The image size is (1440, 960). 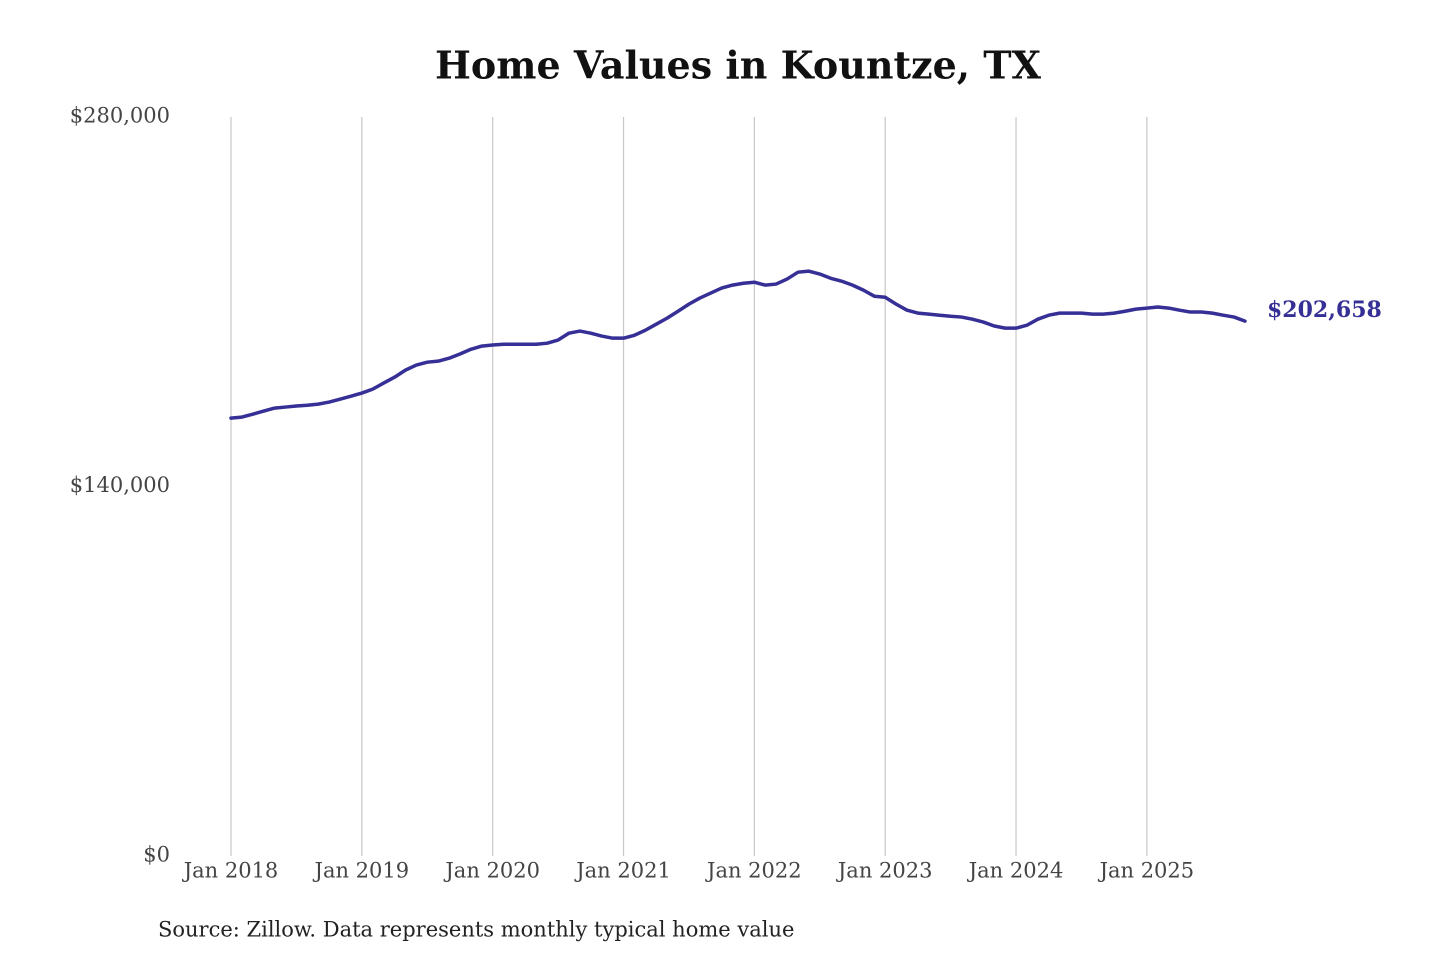 I want to click on x-tick-label: Jan 2018, so click(x=230, y=871).